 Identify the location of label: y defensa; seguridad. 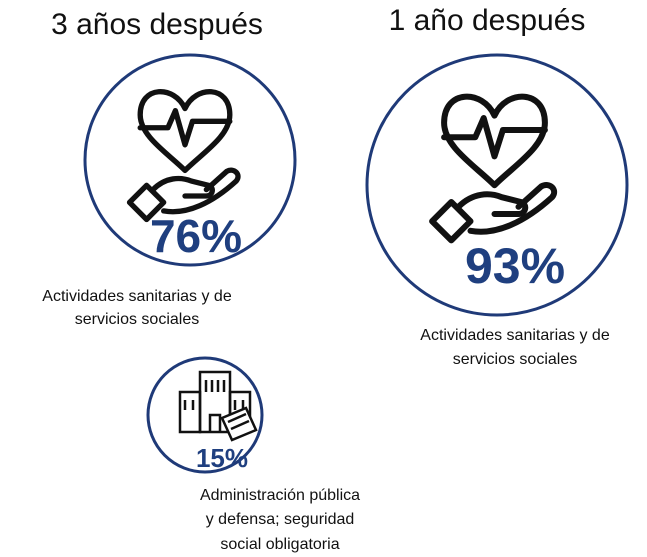
(280, 519).